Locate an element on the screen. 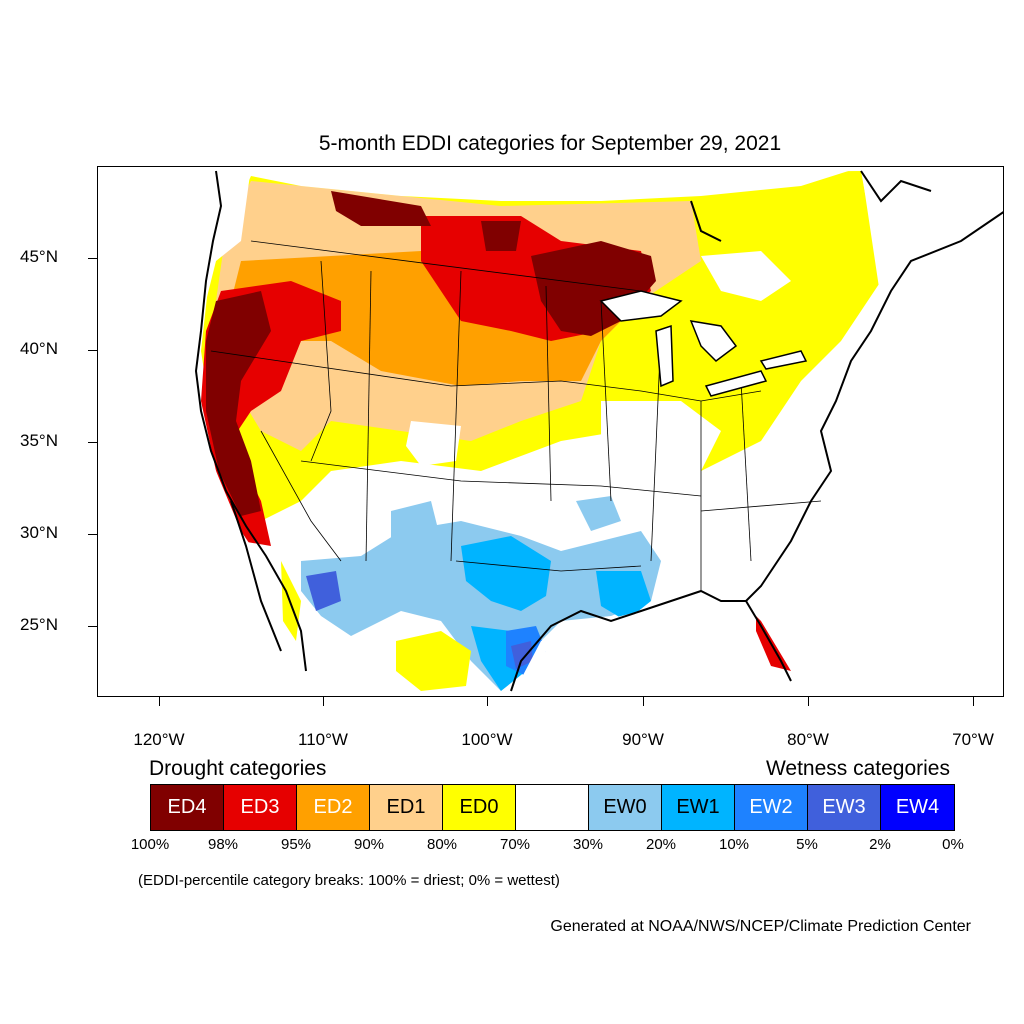 The width and height of the screenshot is (1024, 1024). lon-label-110: 110°W is located at coordinates (323, 739).